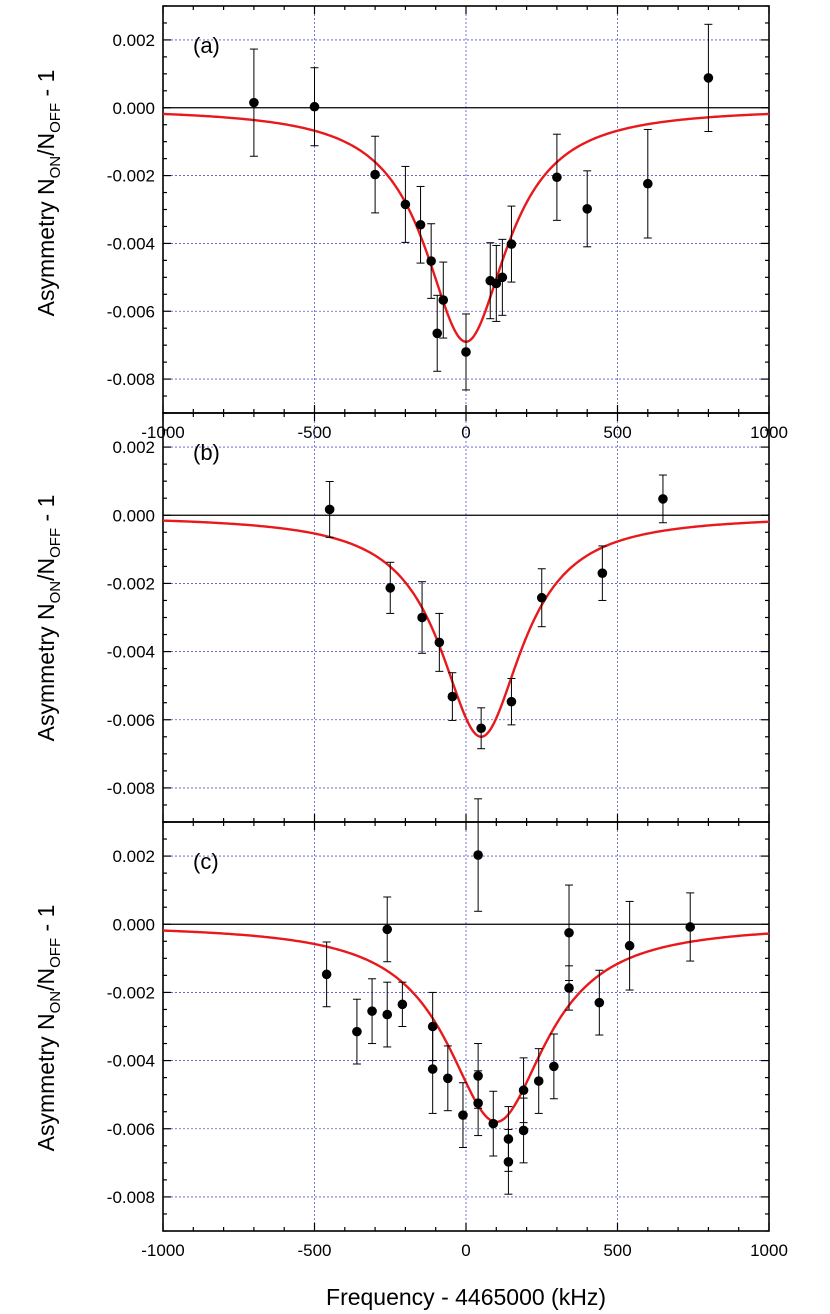 This screenshot has height=1314, width=830. What do you see at coordinates (465, 432) in the screenshot?
I see `x-tick-label: 0` at bounding box center [465, 432].